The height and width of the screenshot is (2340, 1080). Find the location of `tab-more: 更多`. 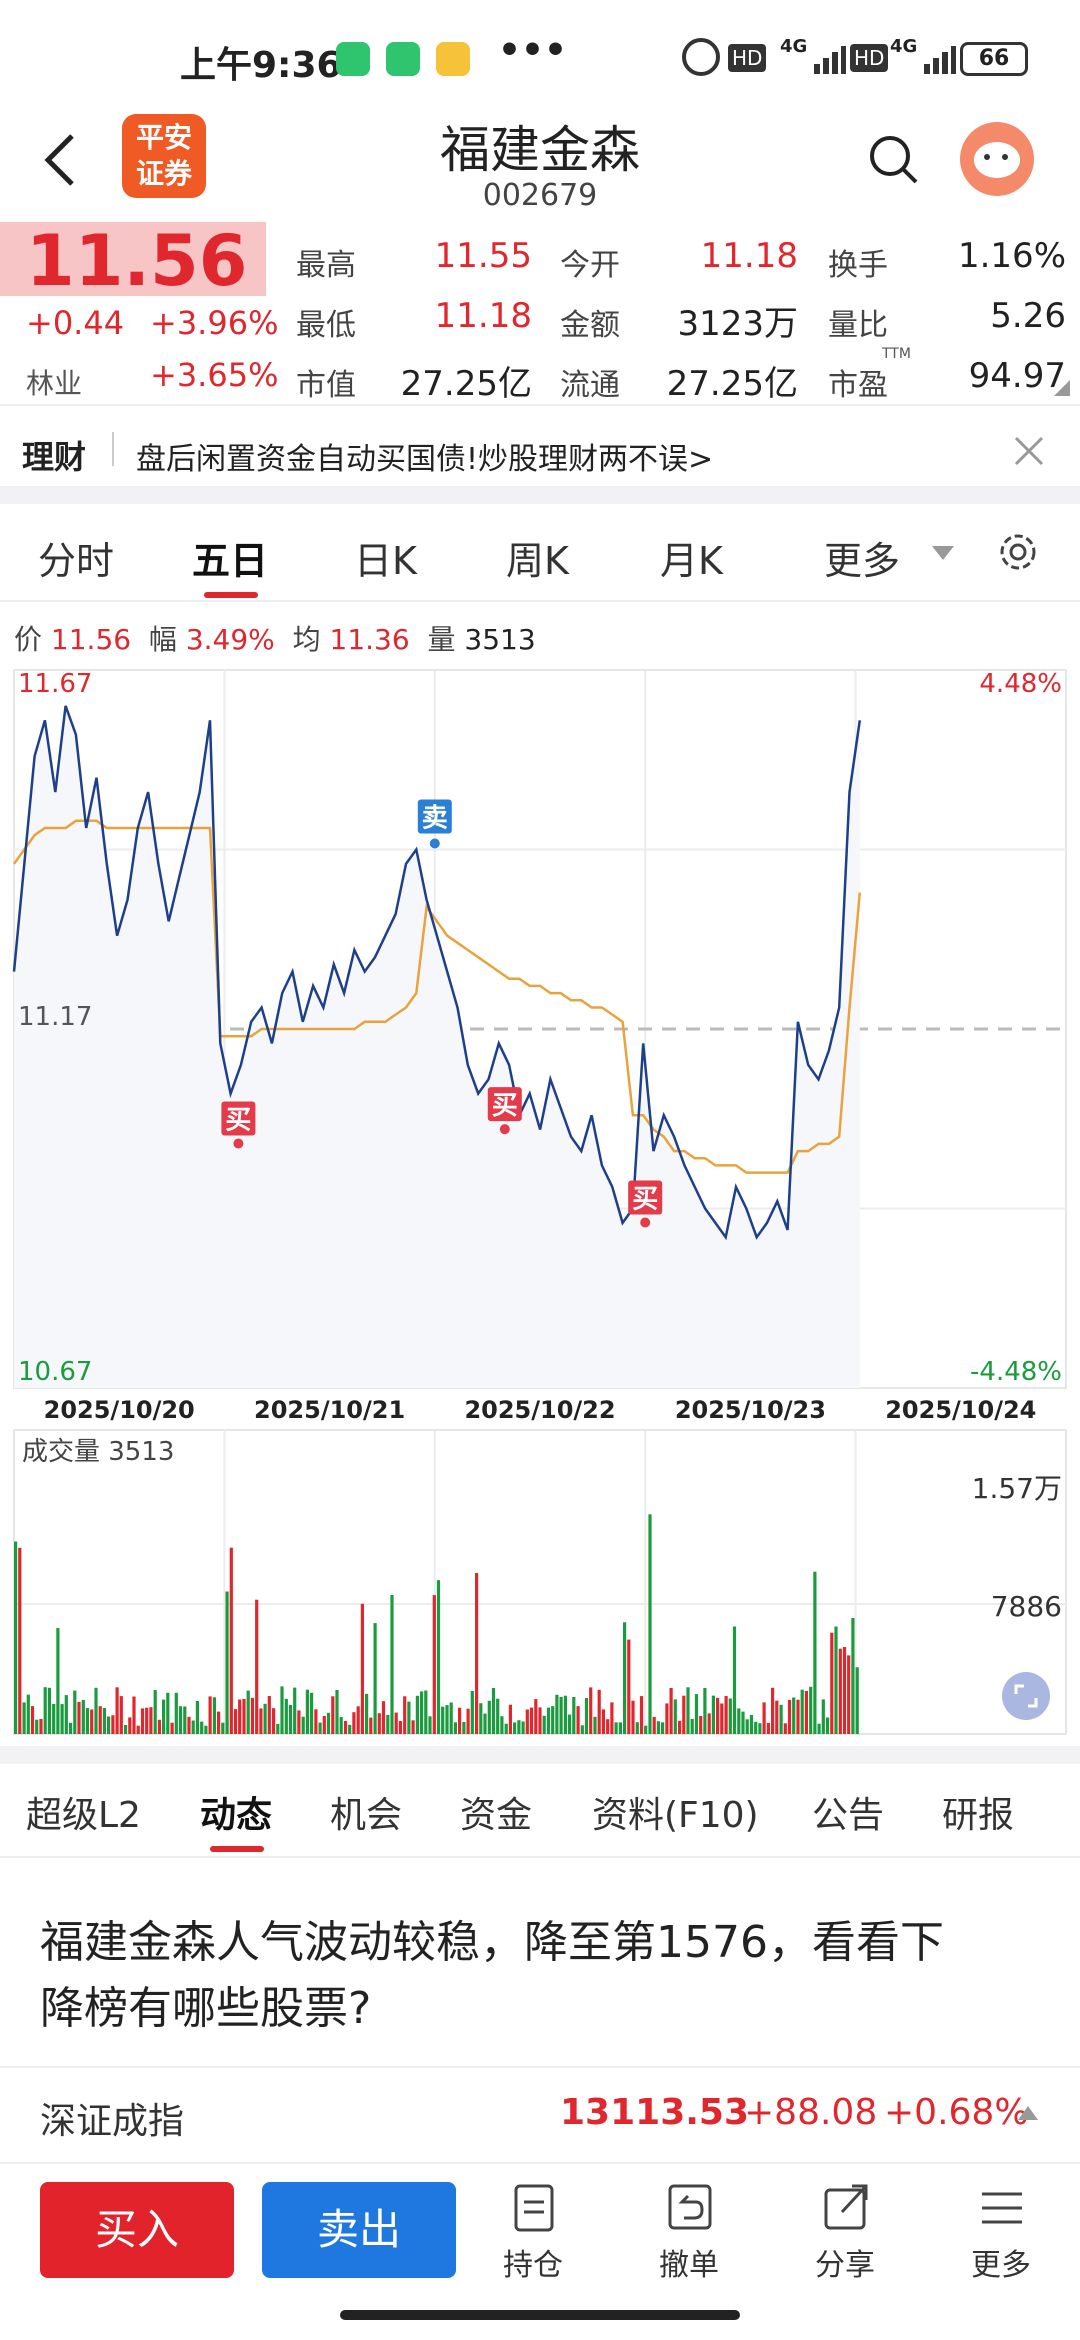

tab-more: 更多 is located at coordinates (862, 561).